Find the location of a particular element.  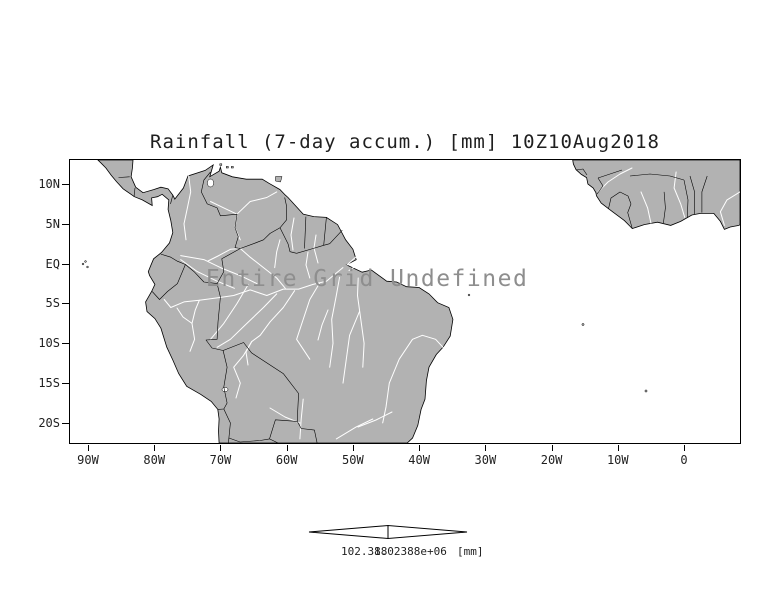

huallaga-river is located at coordinates (184, 315).